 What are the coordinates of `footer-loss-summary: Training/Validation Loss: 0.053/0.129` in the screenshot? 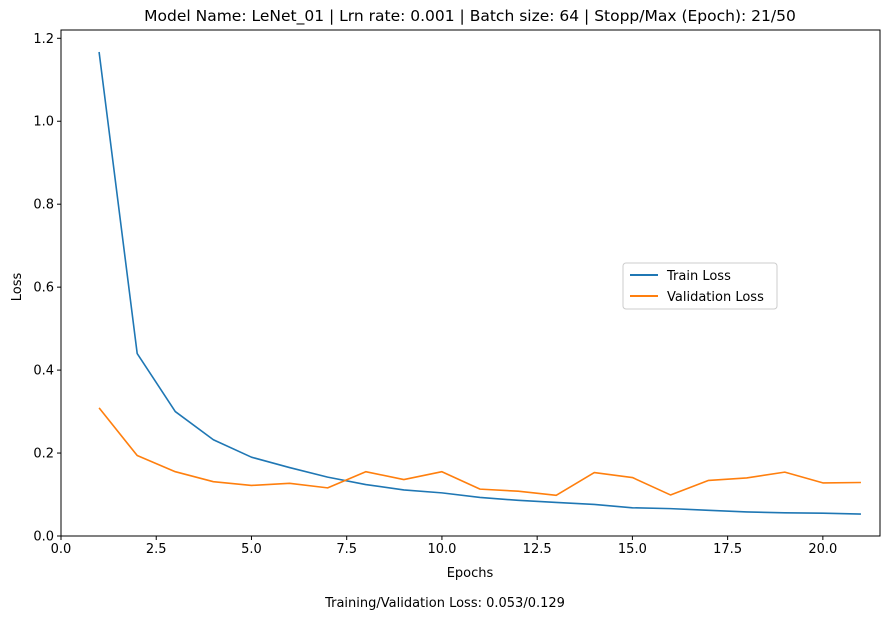 It's located at (444, 603).